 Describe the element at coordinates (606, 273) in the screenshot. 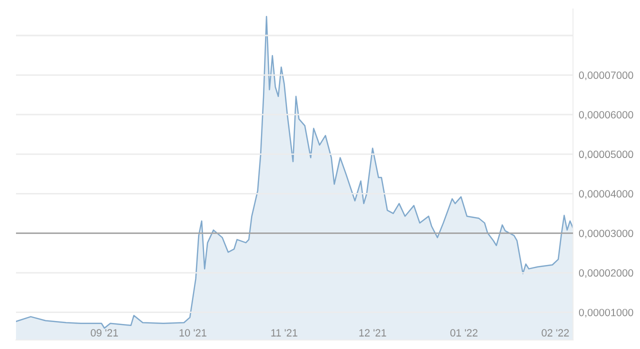

I see `y-tick-label: 0,00002000` at that location.